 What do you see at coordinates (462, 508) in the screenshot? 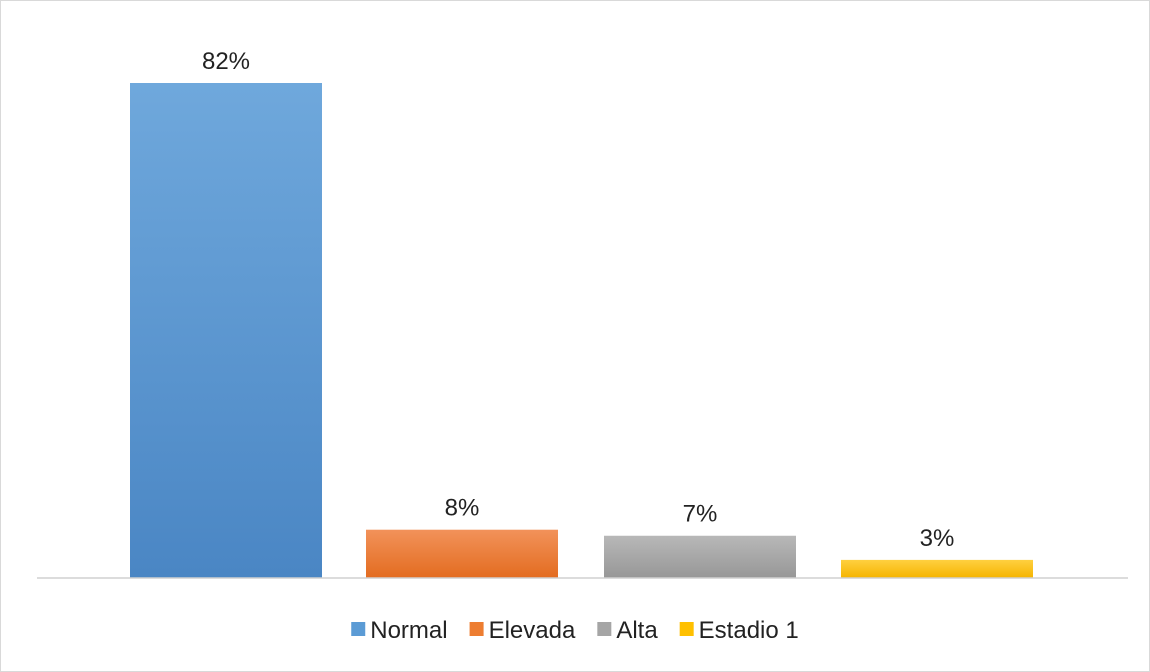
I see `data-label-elevada: 8%` at bounding box center [462, 508].